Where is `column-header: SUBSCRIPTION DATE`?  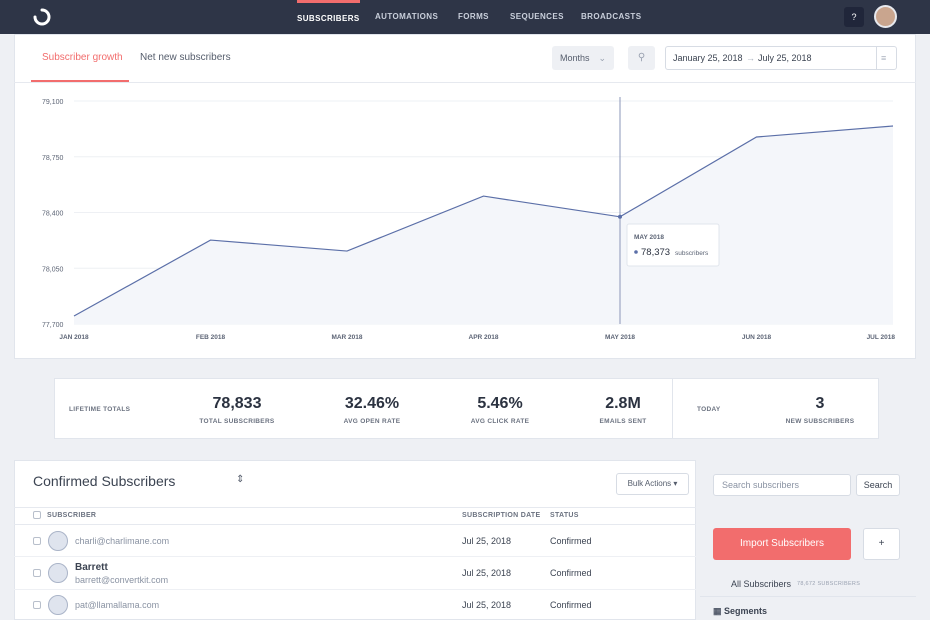 column-header: SUBSCRIPTION DATE is located at coordinates (501, 515).